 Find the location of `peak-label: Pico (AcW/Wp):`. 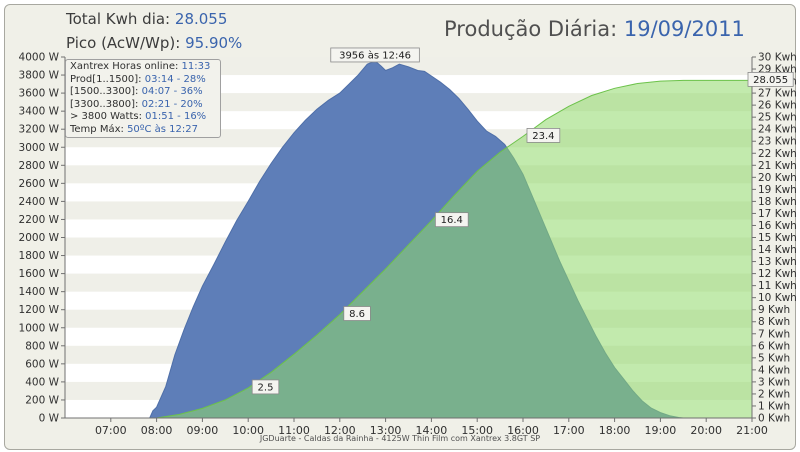

peak-label: Pico (AcW/Wp): is located at coordinates (123, 43).